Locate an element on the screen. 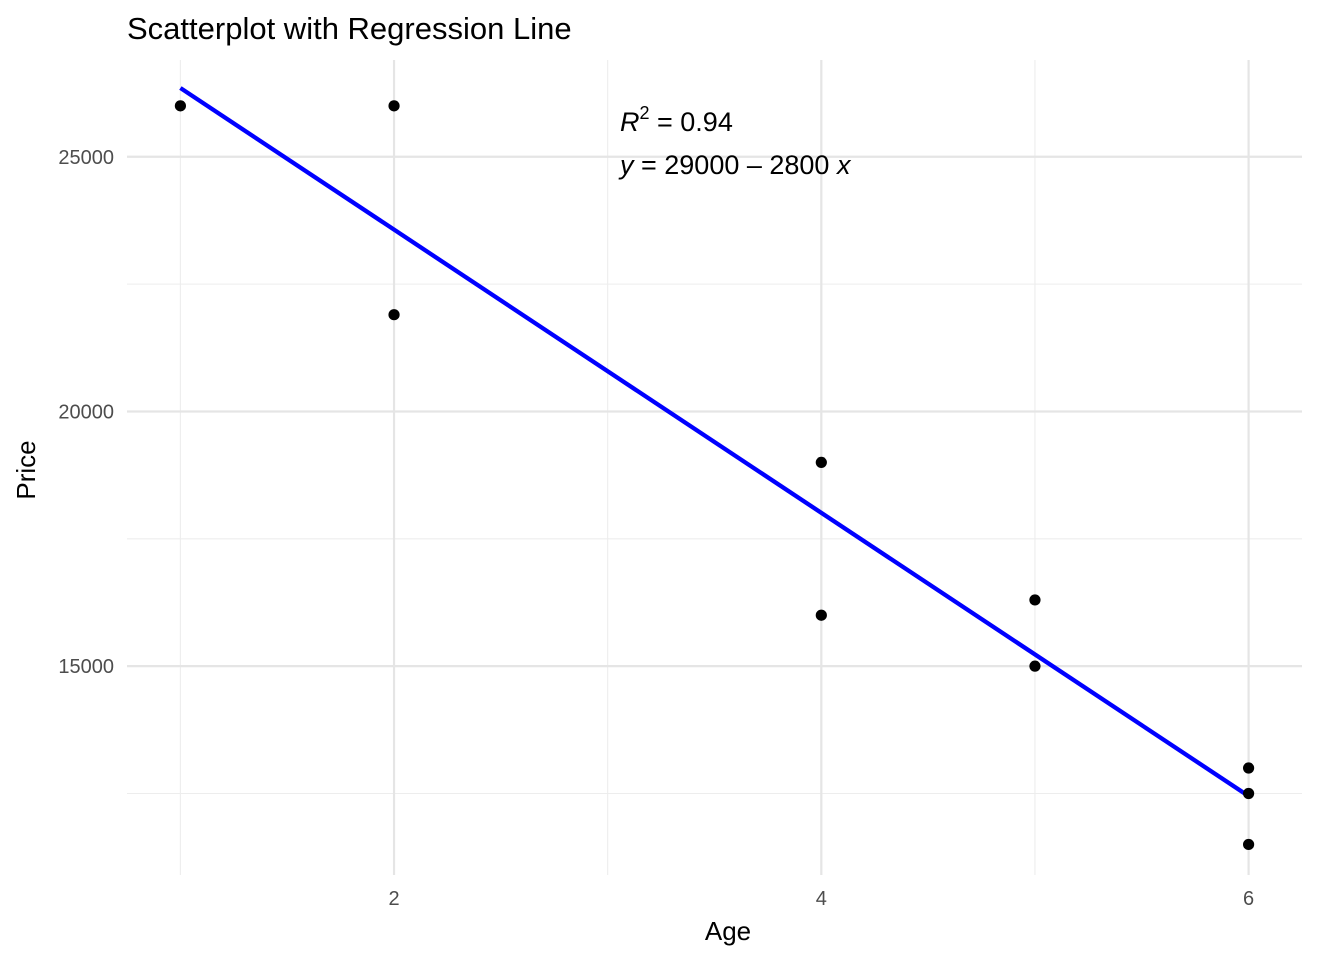 The image size is (1344, 960). equation-middle: = 29000 – 2800 is located at coordinates (735, 165).